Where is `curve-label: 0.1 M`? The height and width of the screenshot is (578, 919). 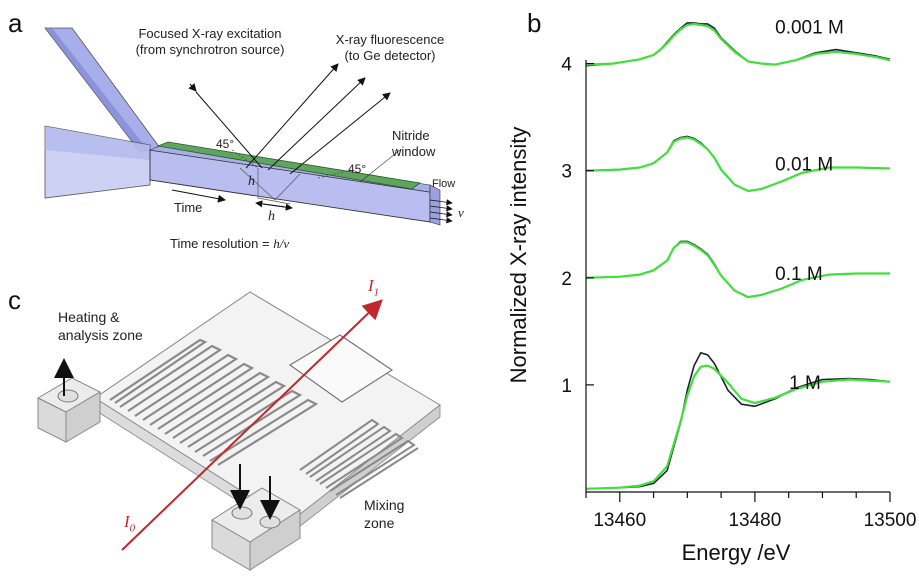 curve-label: 0.1 M is located at coordinates (799, 274).